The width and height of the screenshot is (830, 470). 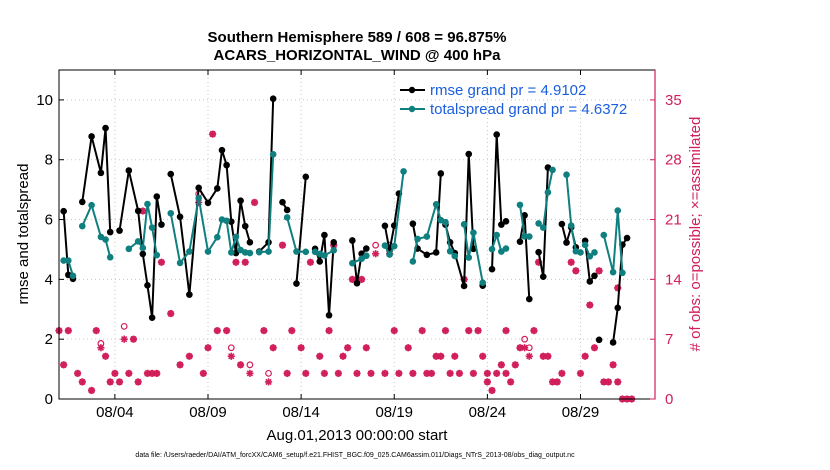 What do you see at coordinates (669, 399) in the screenshot?
I see `y2-tick-label: 0` at bounding box center [669, 399].